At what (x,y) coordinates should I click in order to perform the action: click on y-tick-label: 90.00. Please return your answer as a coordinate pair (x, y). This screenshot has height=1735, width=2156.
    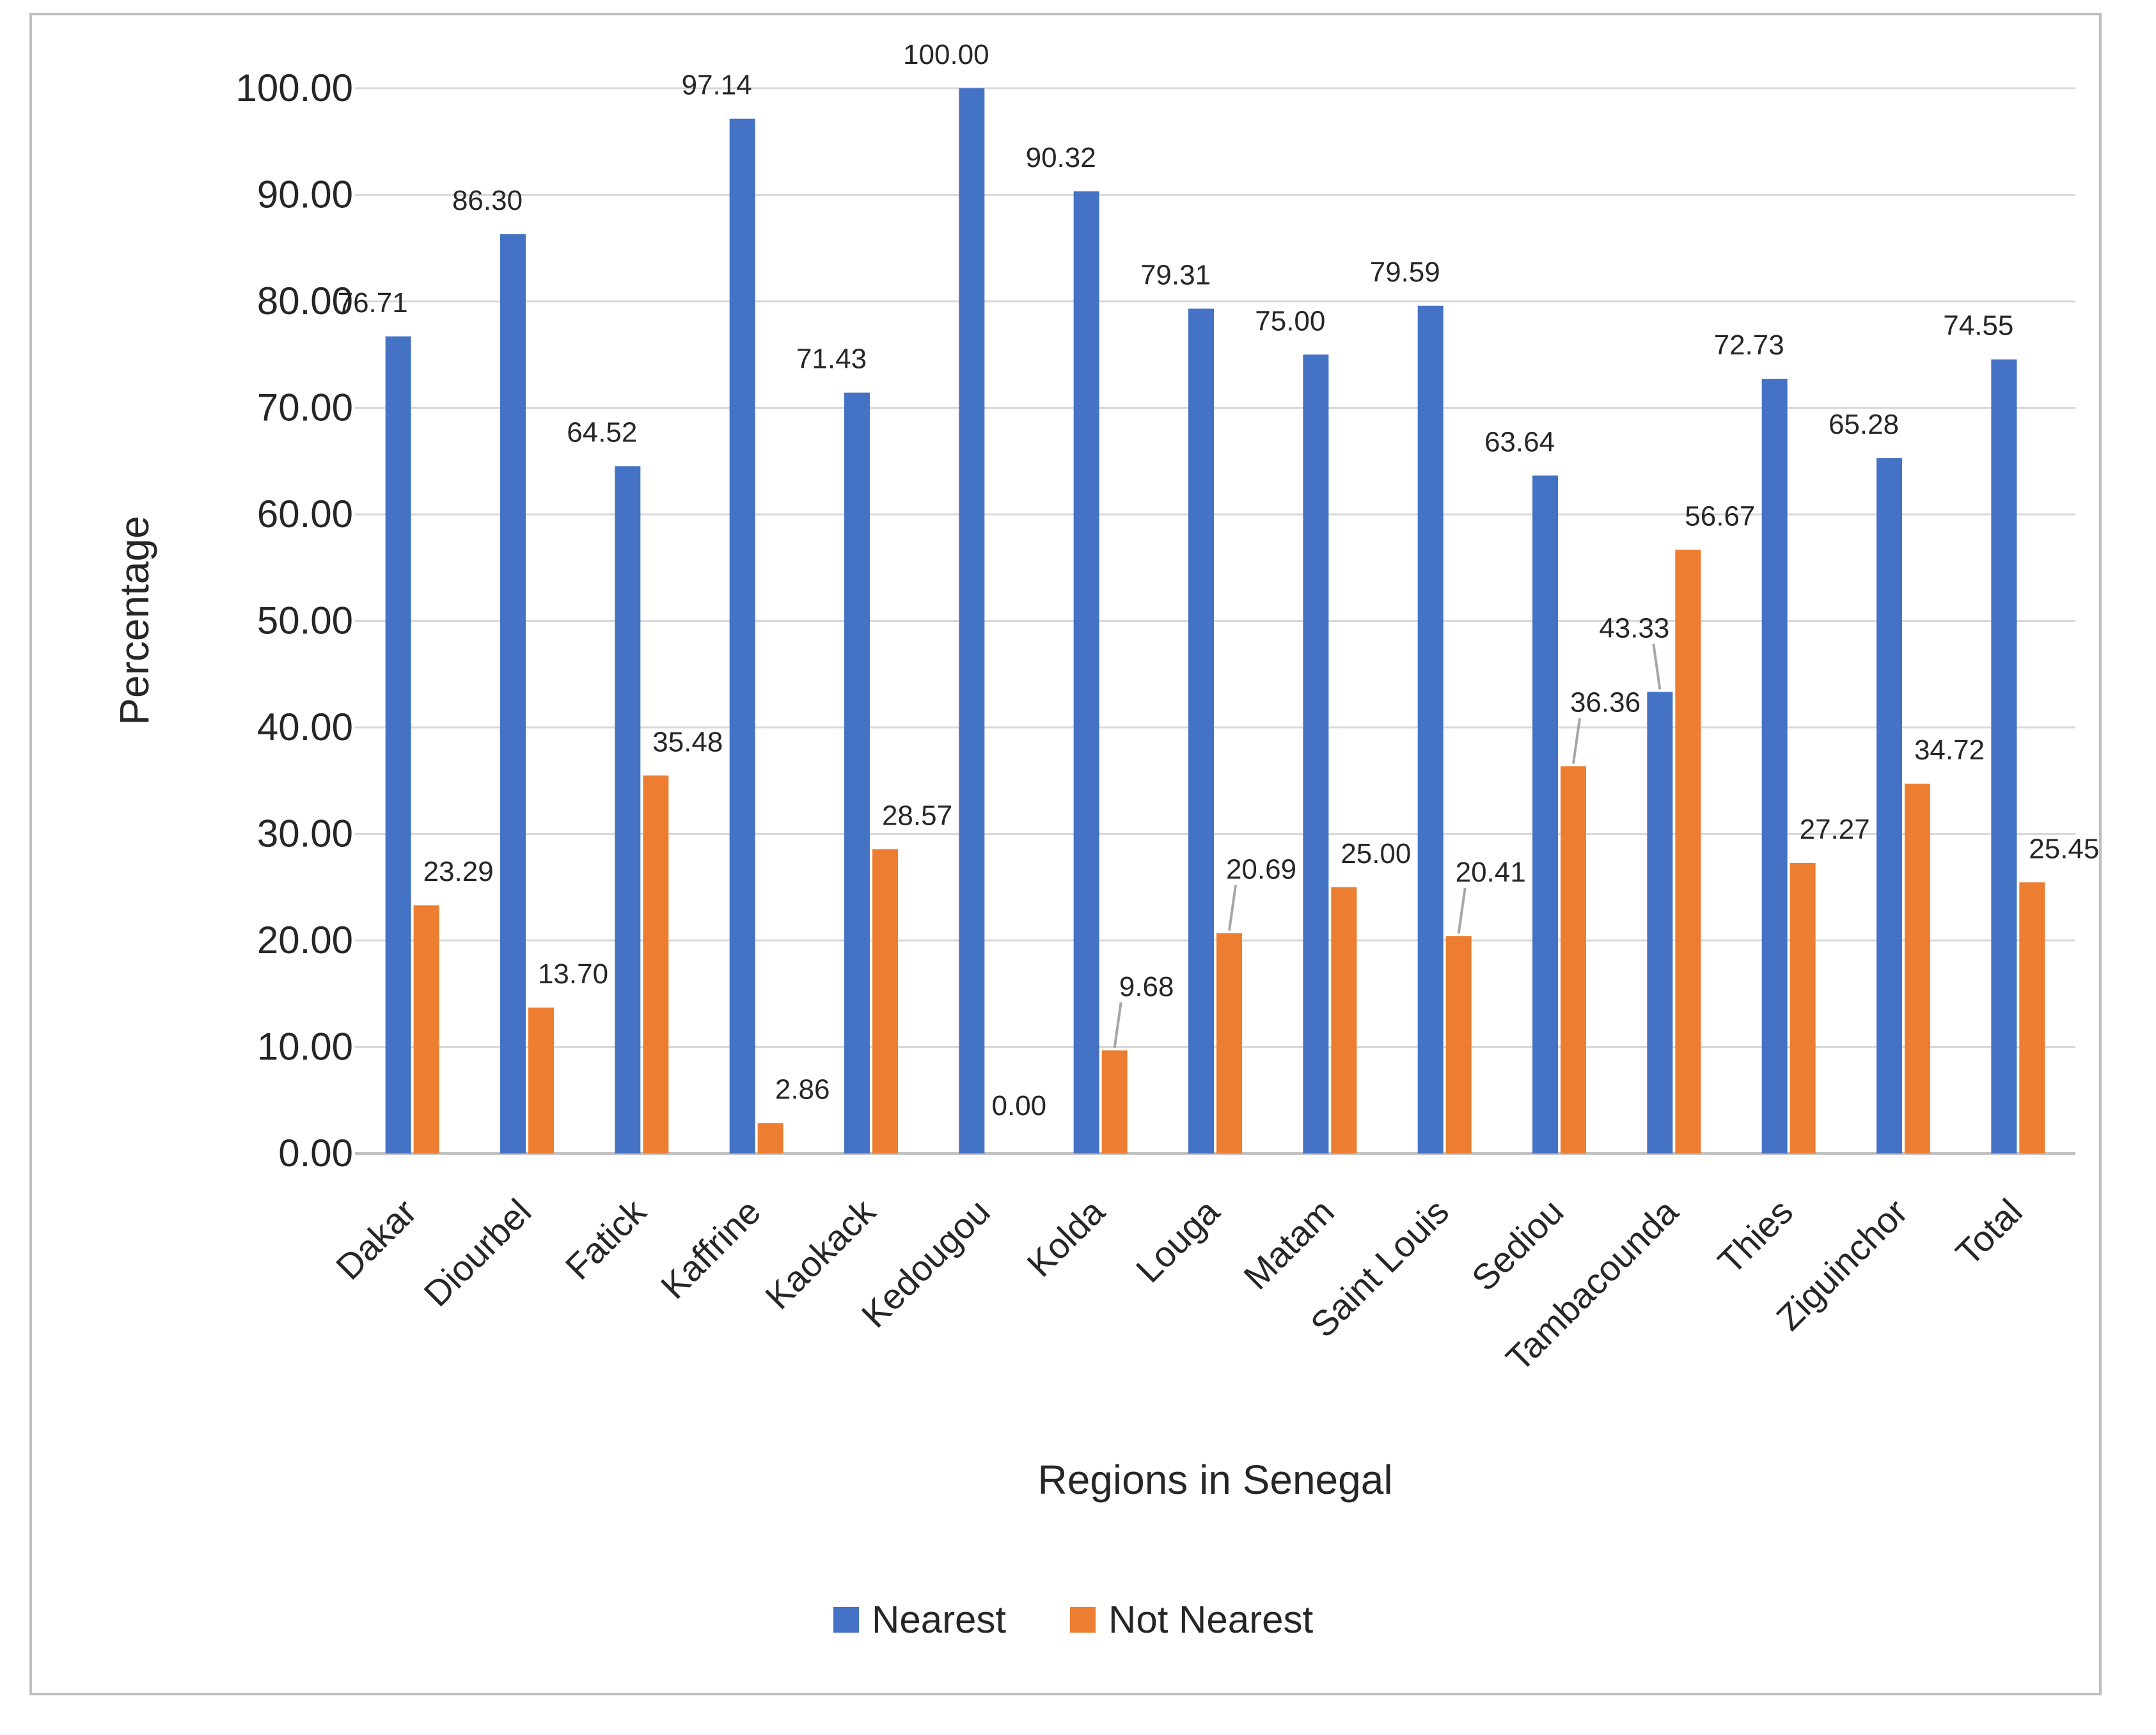
    Looking at the image, I should click on (305, 194).